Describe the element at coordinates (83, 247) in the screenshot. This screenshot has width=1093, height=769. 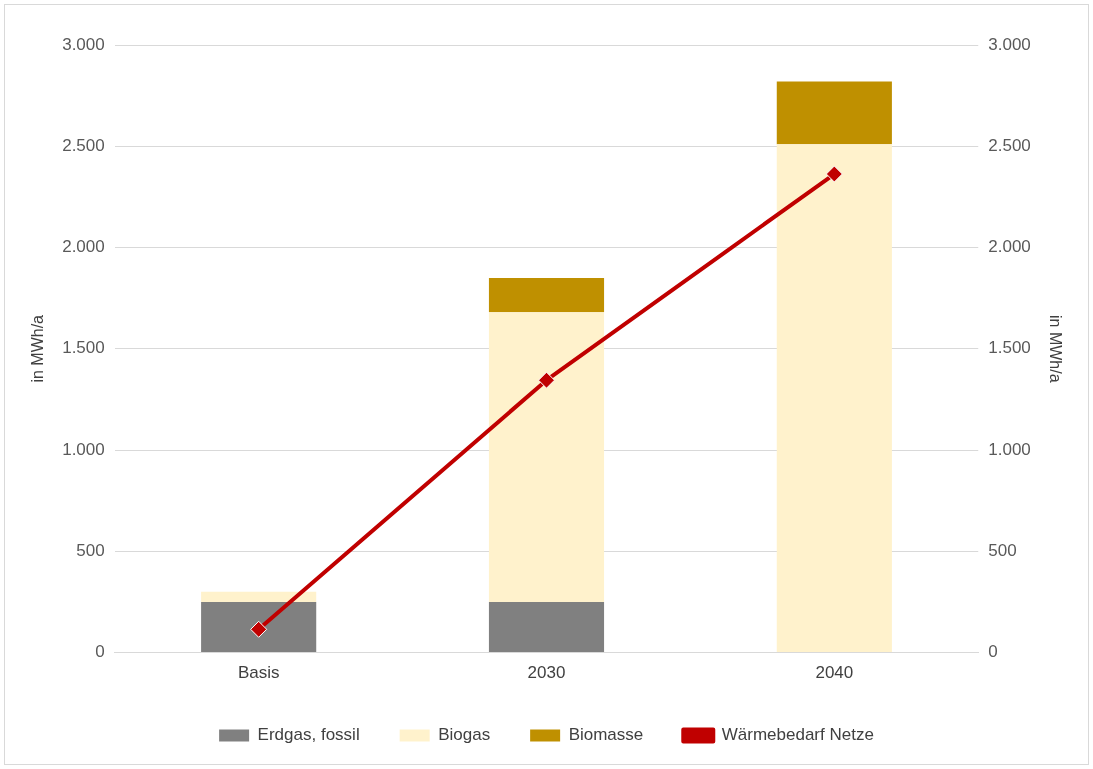
I see `y-tick-label: 2.000` at that location.